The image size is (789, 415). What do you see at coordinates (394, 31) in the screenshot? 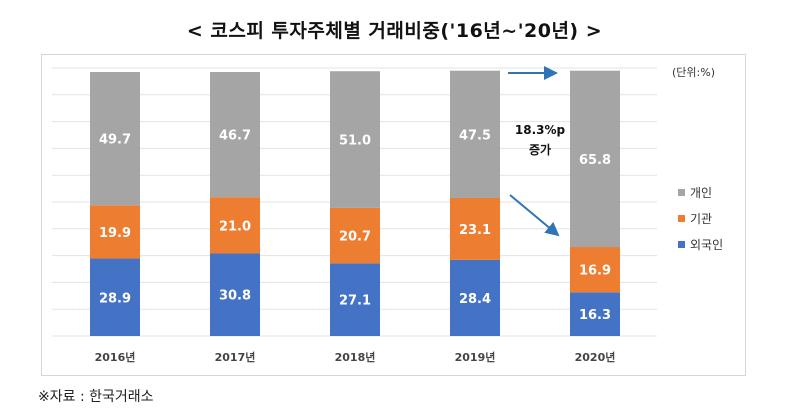
I see `chart-title: < 코스피 투자주체별 거래비중('16년~'20년) >` at bounding box center [394, 31].